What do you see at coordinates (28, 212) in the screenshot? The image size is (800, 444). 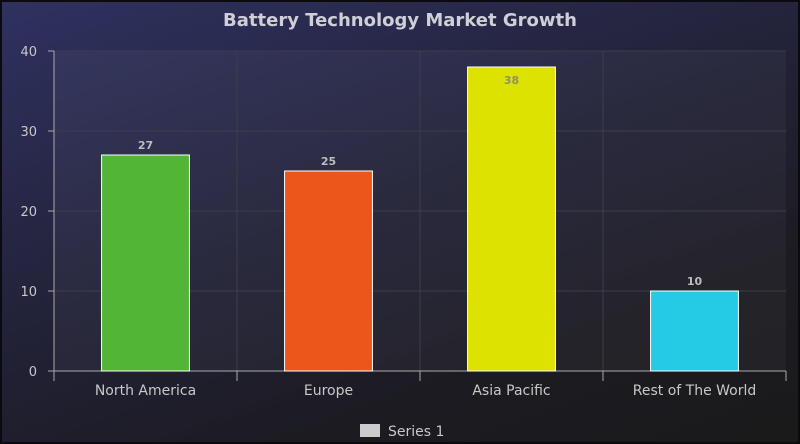 I see `y-tick-label: 20` at bounding box center [28, 212].